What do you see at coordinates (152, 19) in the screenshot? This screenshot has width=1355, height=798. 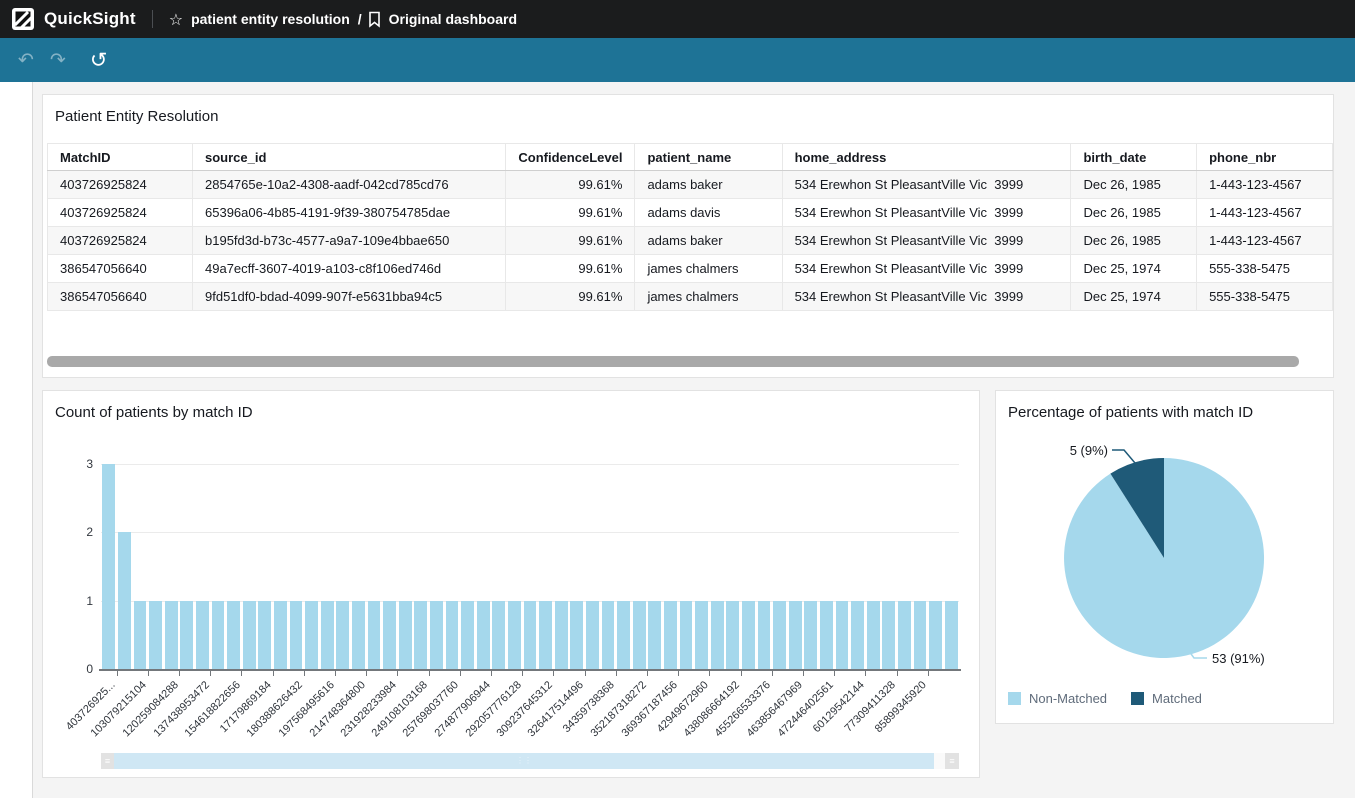 I see `header-divider` at bounding box center [152, 19].